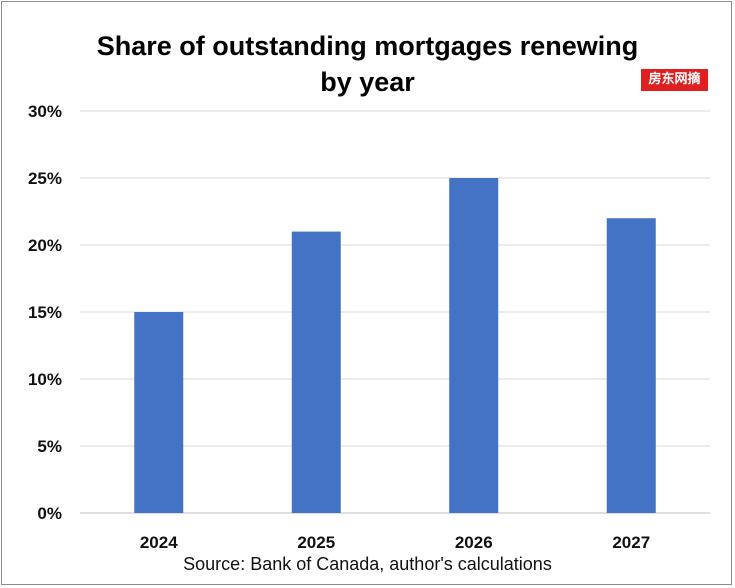 The image size is (735, 588). Describe the element at coordinates (45, 178) in the screenshot. I see `y-tick-label: 25%` at that location.